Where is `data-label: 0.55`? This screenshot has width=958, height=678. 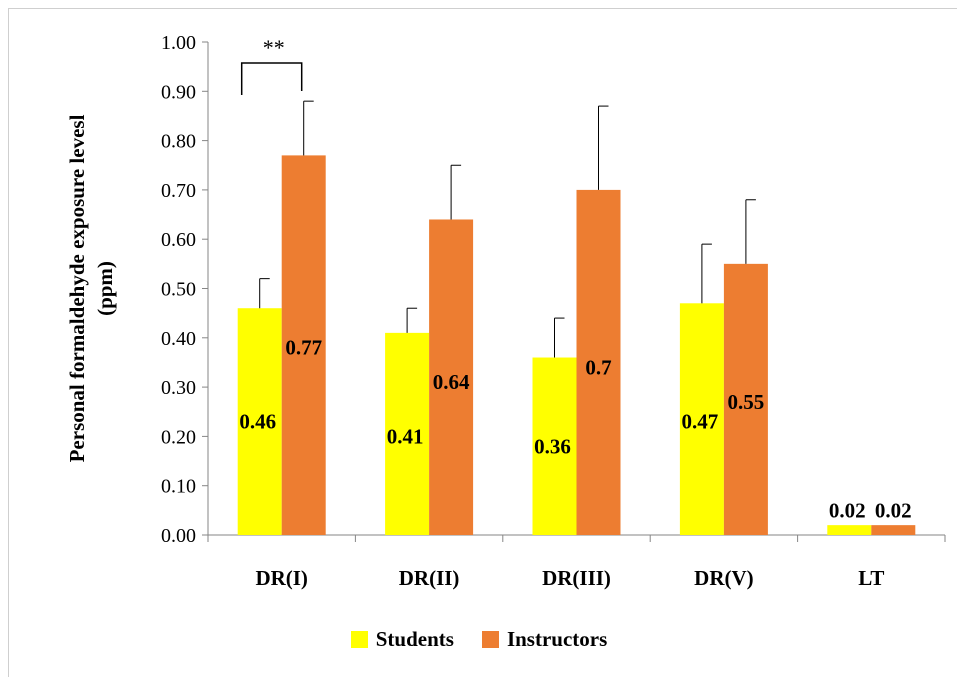
data-label: 0.55 is located at coordinates (746, 402).